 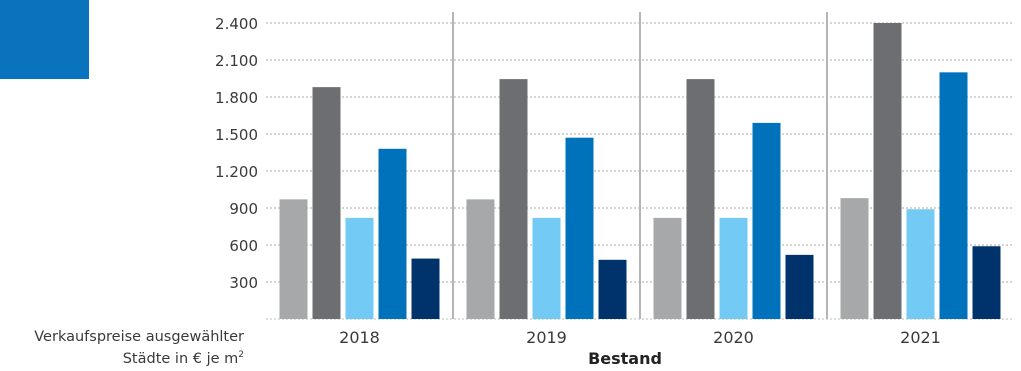 I want to click on y-axis-caption-superscript: 2, so click(x=241, y=355).